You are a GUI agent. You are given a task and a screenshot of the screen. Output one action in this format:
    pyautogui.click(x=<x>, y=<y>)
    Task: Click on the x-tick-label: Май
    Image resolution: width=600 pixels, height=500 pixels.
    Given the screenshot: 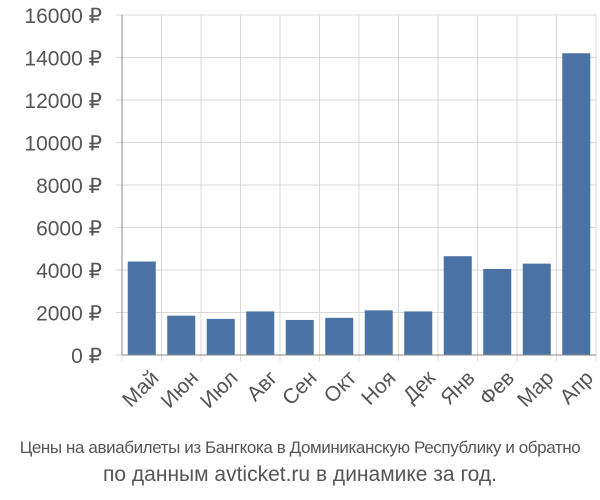 What is the action you would take?
    pyautogui.click(x=140, y=388)
    